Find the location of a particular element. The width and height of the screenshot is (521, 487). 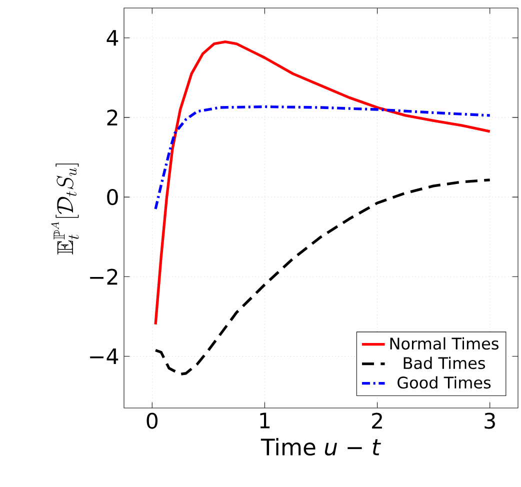

line-series is located at coordinates (323, 157).